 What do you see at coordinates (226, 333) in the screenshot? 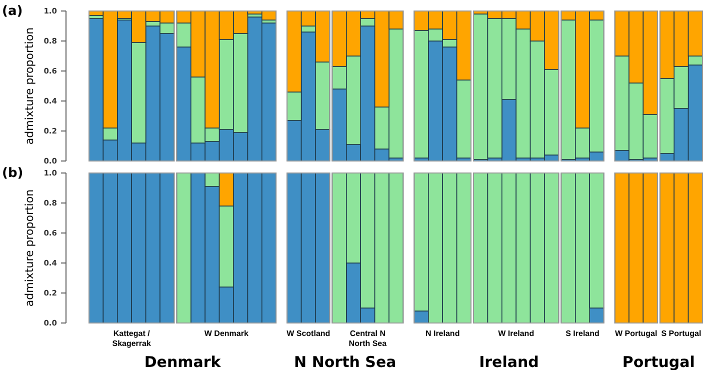
I see `text: W Denmark` at bounding box center [226, 333].